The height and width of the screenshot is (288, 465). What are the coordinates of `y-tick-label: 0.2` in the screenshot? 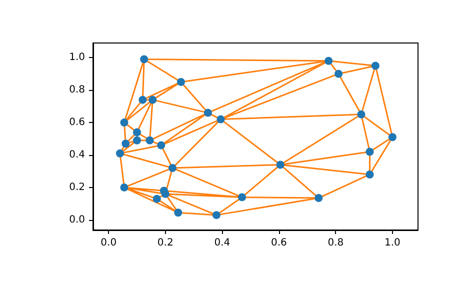 It's located at (77, 187).